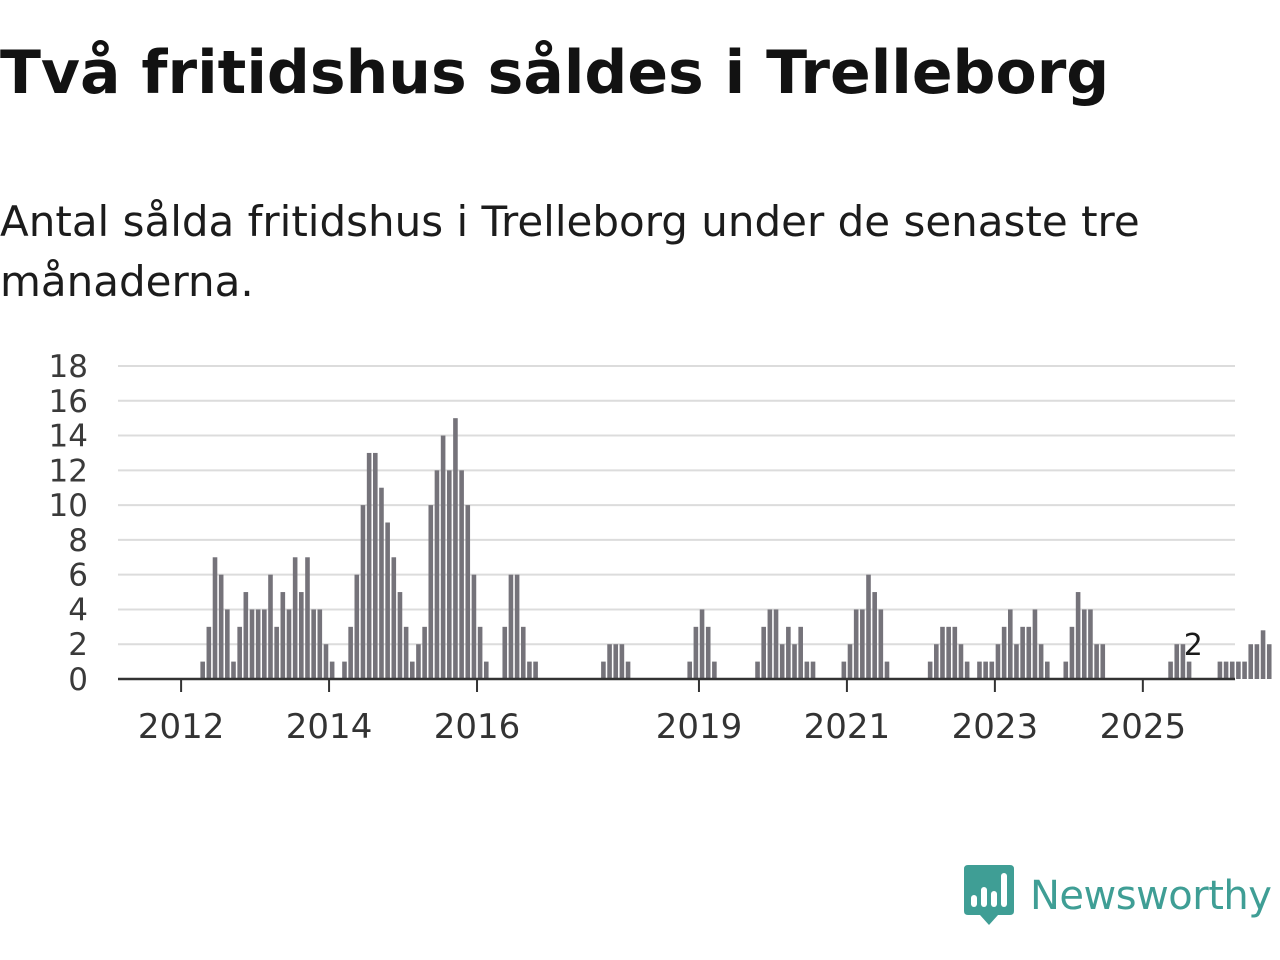 This screenshot has height=960, width=1280. What do you see at coordinates (68, 437) in the screenshot?
I see `y-tick-label-14: 14` at bounding box center [68, 437].